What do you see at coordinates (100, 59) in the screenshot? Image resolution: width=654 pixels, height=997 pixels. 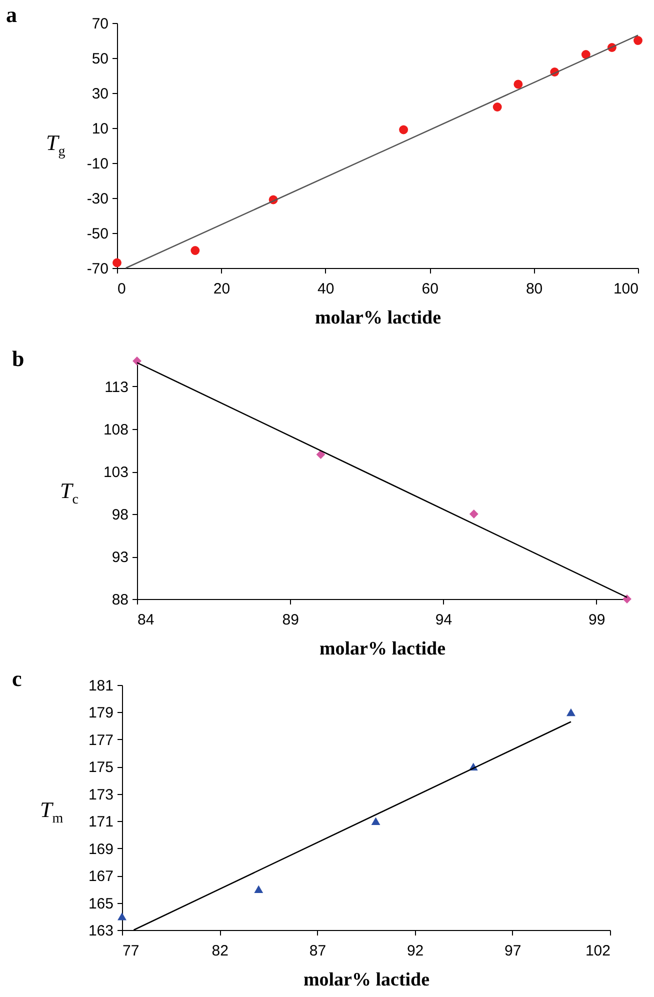 I see `y-tick-label: 50` at bounding box center [100, 59].